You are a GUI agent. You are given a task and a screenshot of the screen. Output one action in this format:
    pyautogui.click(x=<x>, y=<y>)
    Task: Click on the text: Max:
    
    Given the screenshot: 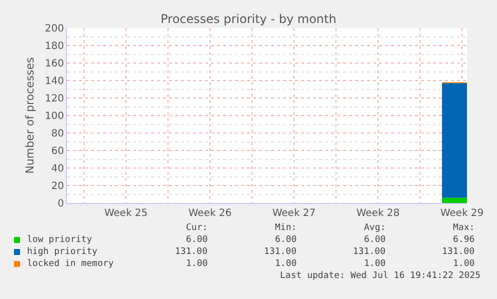 What is the action you would take?
    pyautogui.click(x=464, y=228)
    